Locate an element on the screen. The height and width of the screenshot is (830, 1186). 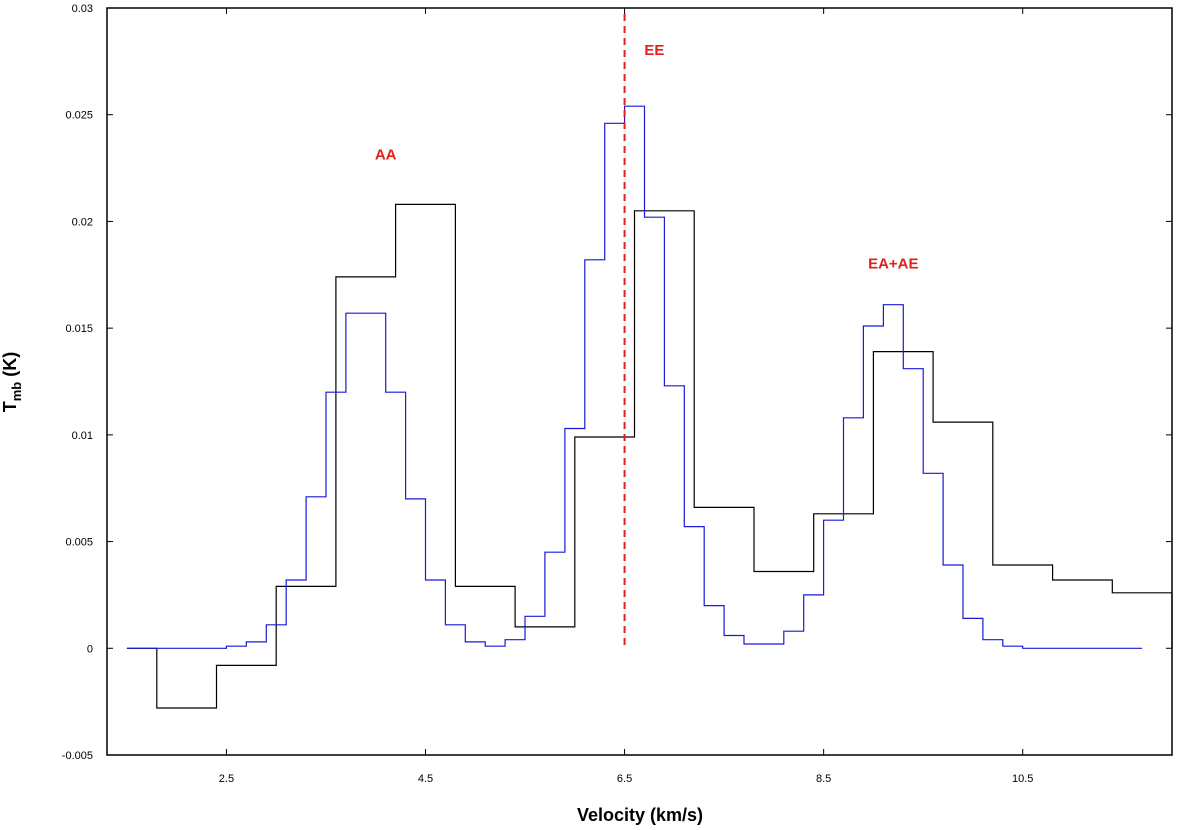
y-axis-title-unit: (K) is located at coordinates (10, 367).